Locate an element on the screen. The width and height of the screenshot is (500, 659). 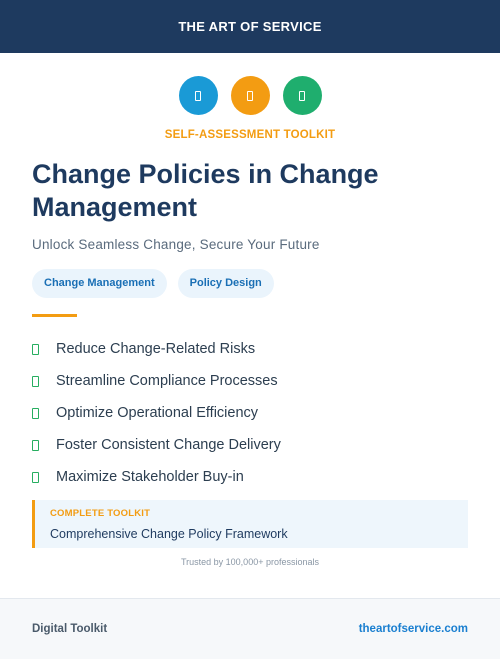
benefit-label: Streamline Compliance Processes is located at coordinates (167, 381).